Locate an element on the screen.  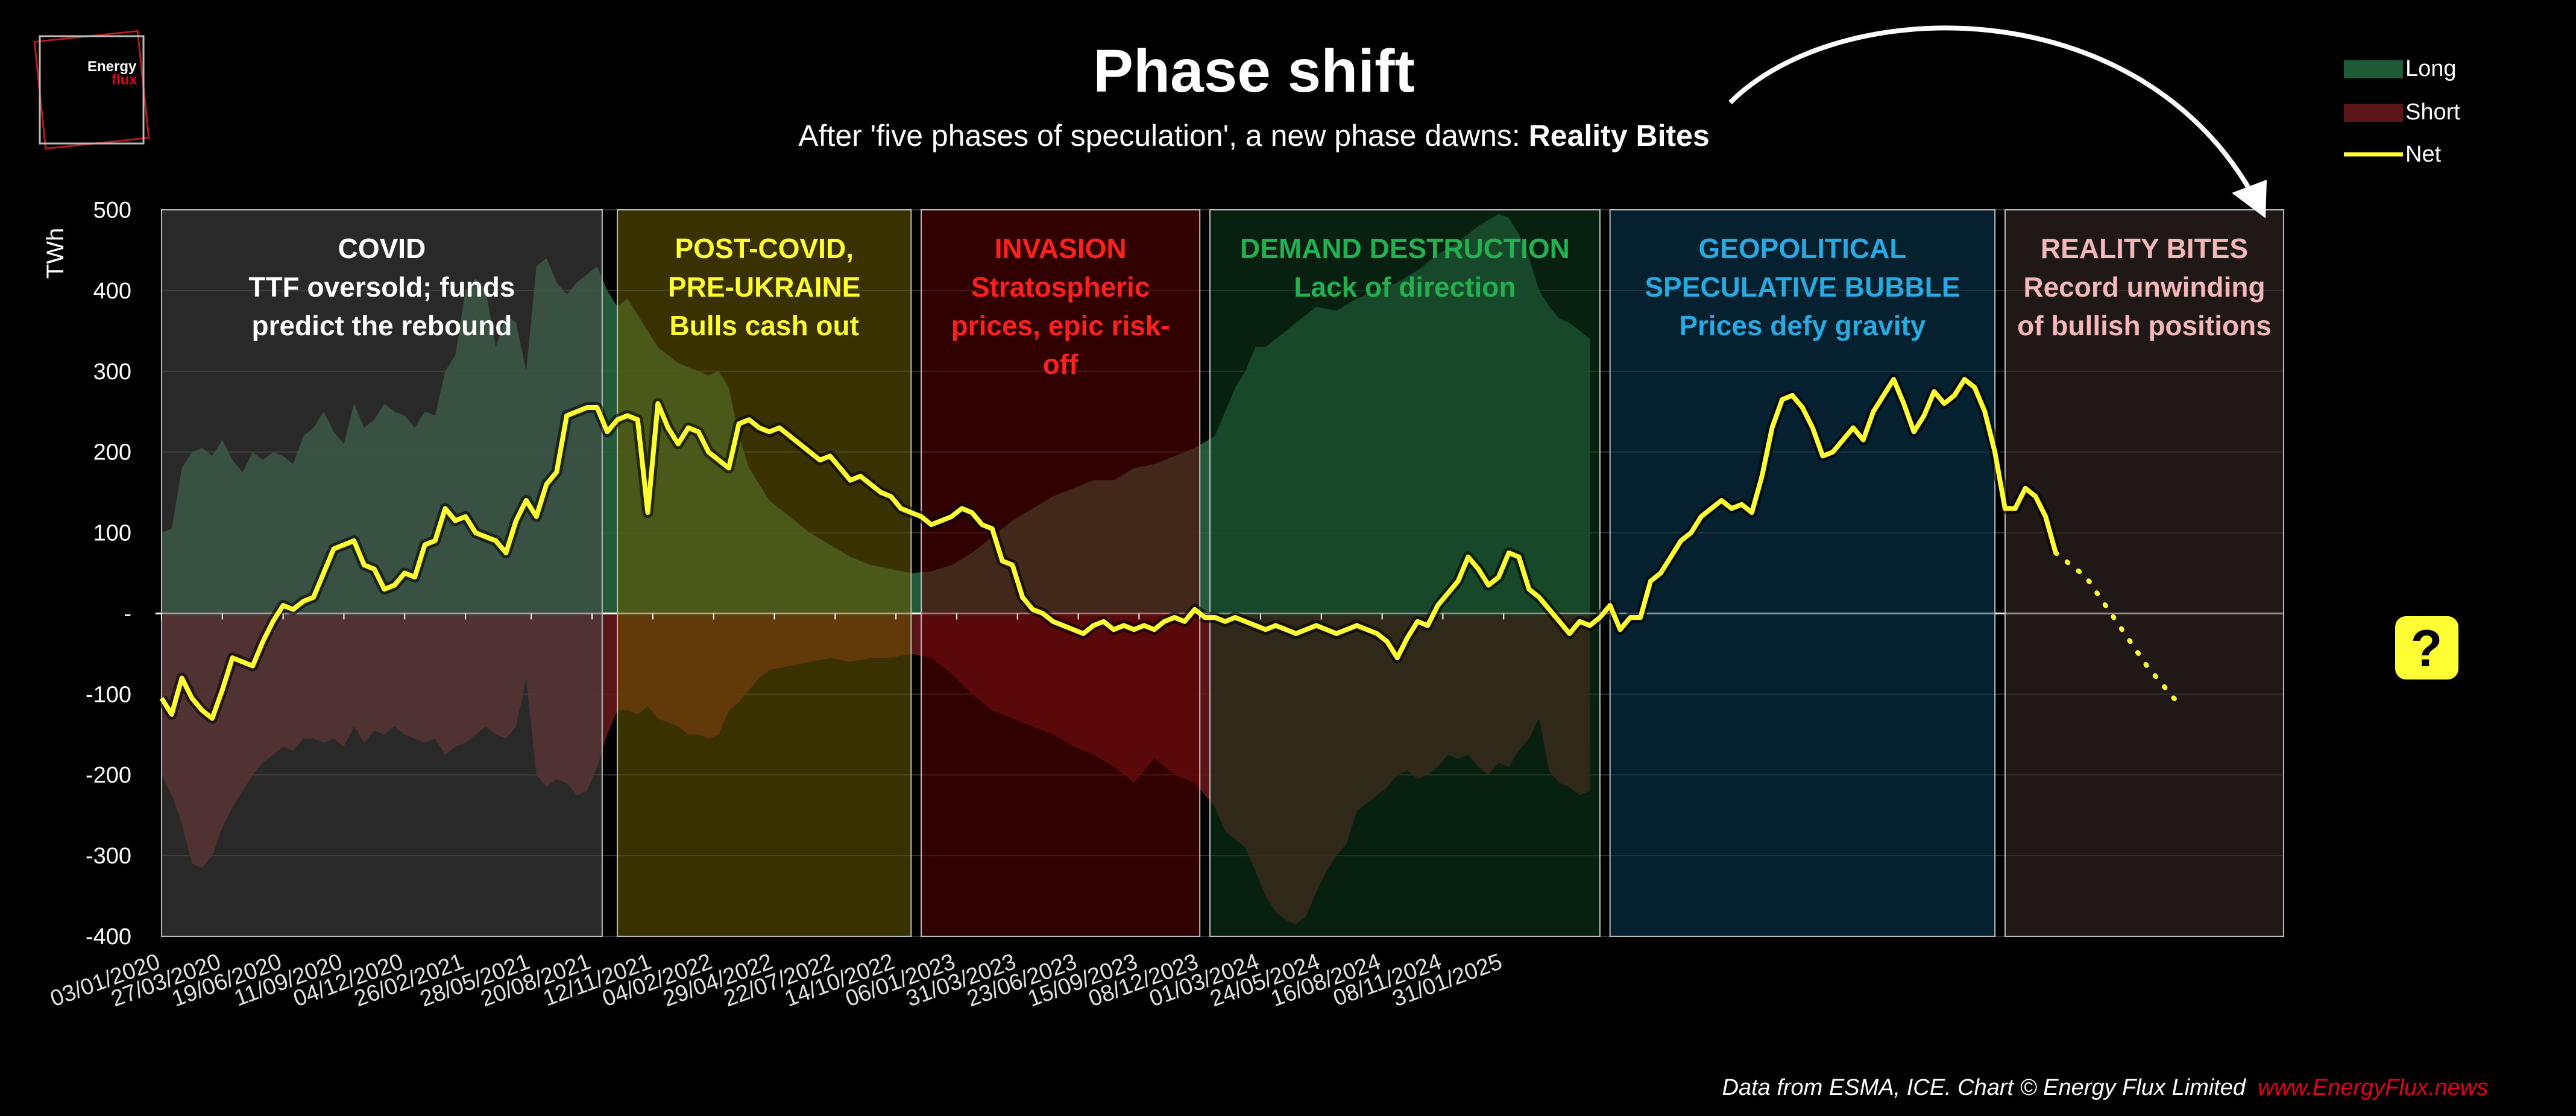
phase-5-line-0: REALITY BITES is located at coordinates (2144, 249).